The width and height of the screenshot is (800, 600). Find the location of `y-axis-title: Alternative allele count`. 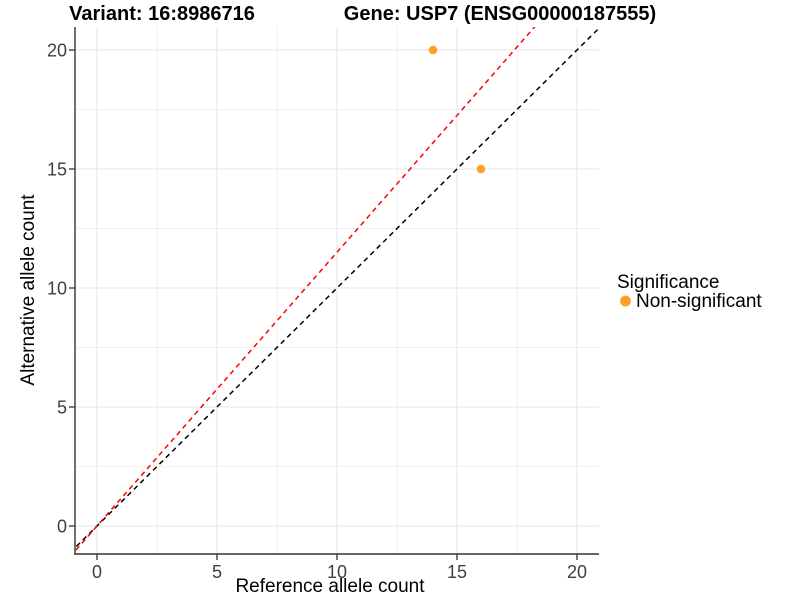

y-axis-title: Alternative allele count is located at coordinates (28, 290).